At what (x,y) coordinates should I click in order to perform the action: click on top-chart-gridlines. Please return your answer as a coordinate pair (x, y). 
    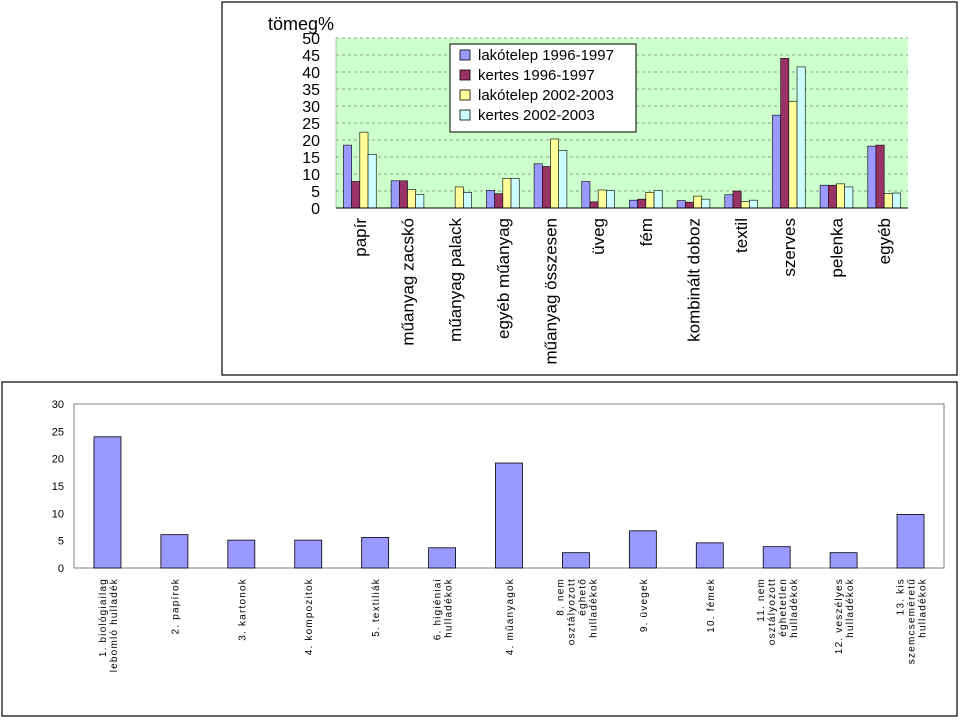
    Looking at the image, I should click on (622, 114).